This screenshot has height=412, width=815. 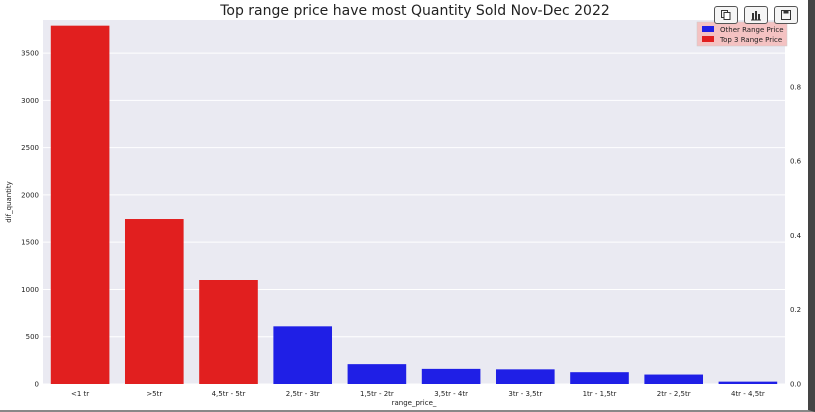 I want to click on y2-tick-label: 0.6, so click(x=796, y=162).